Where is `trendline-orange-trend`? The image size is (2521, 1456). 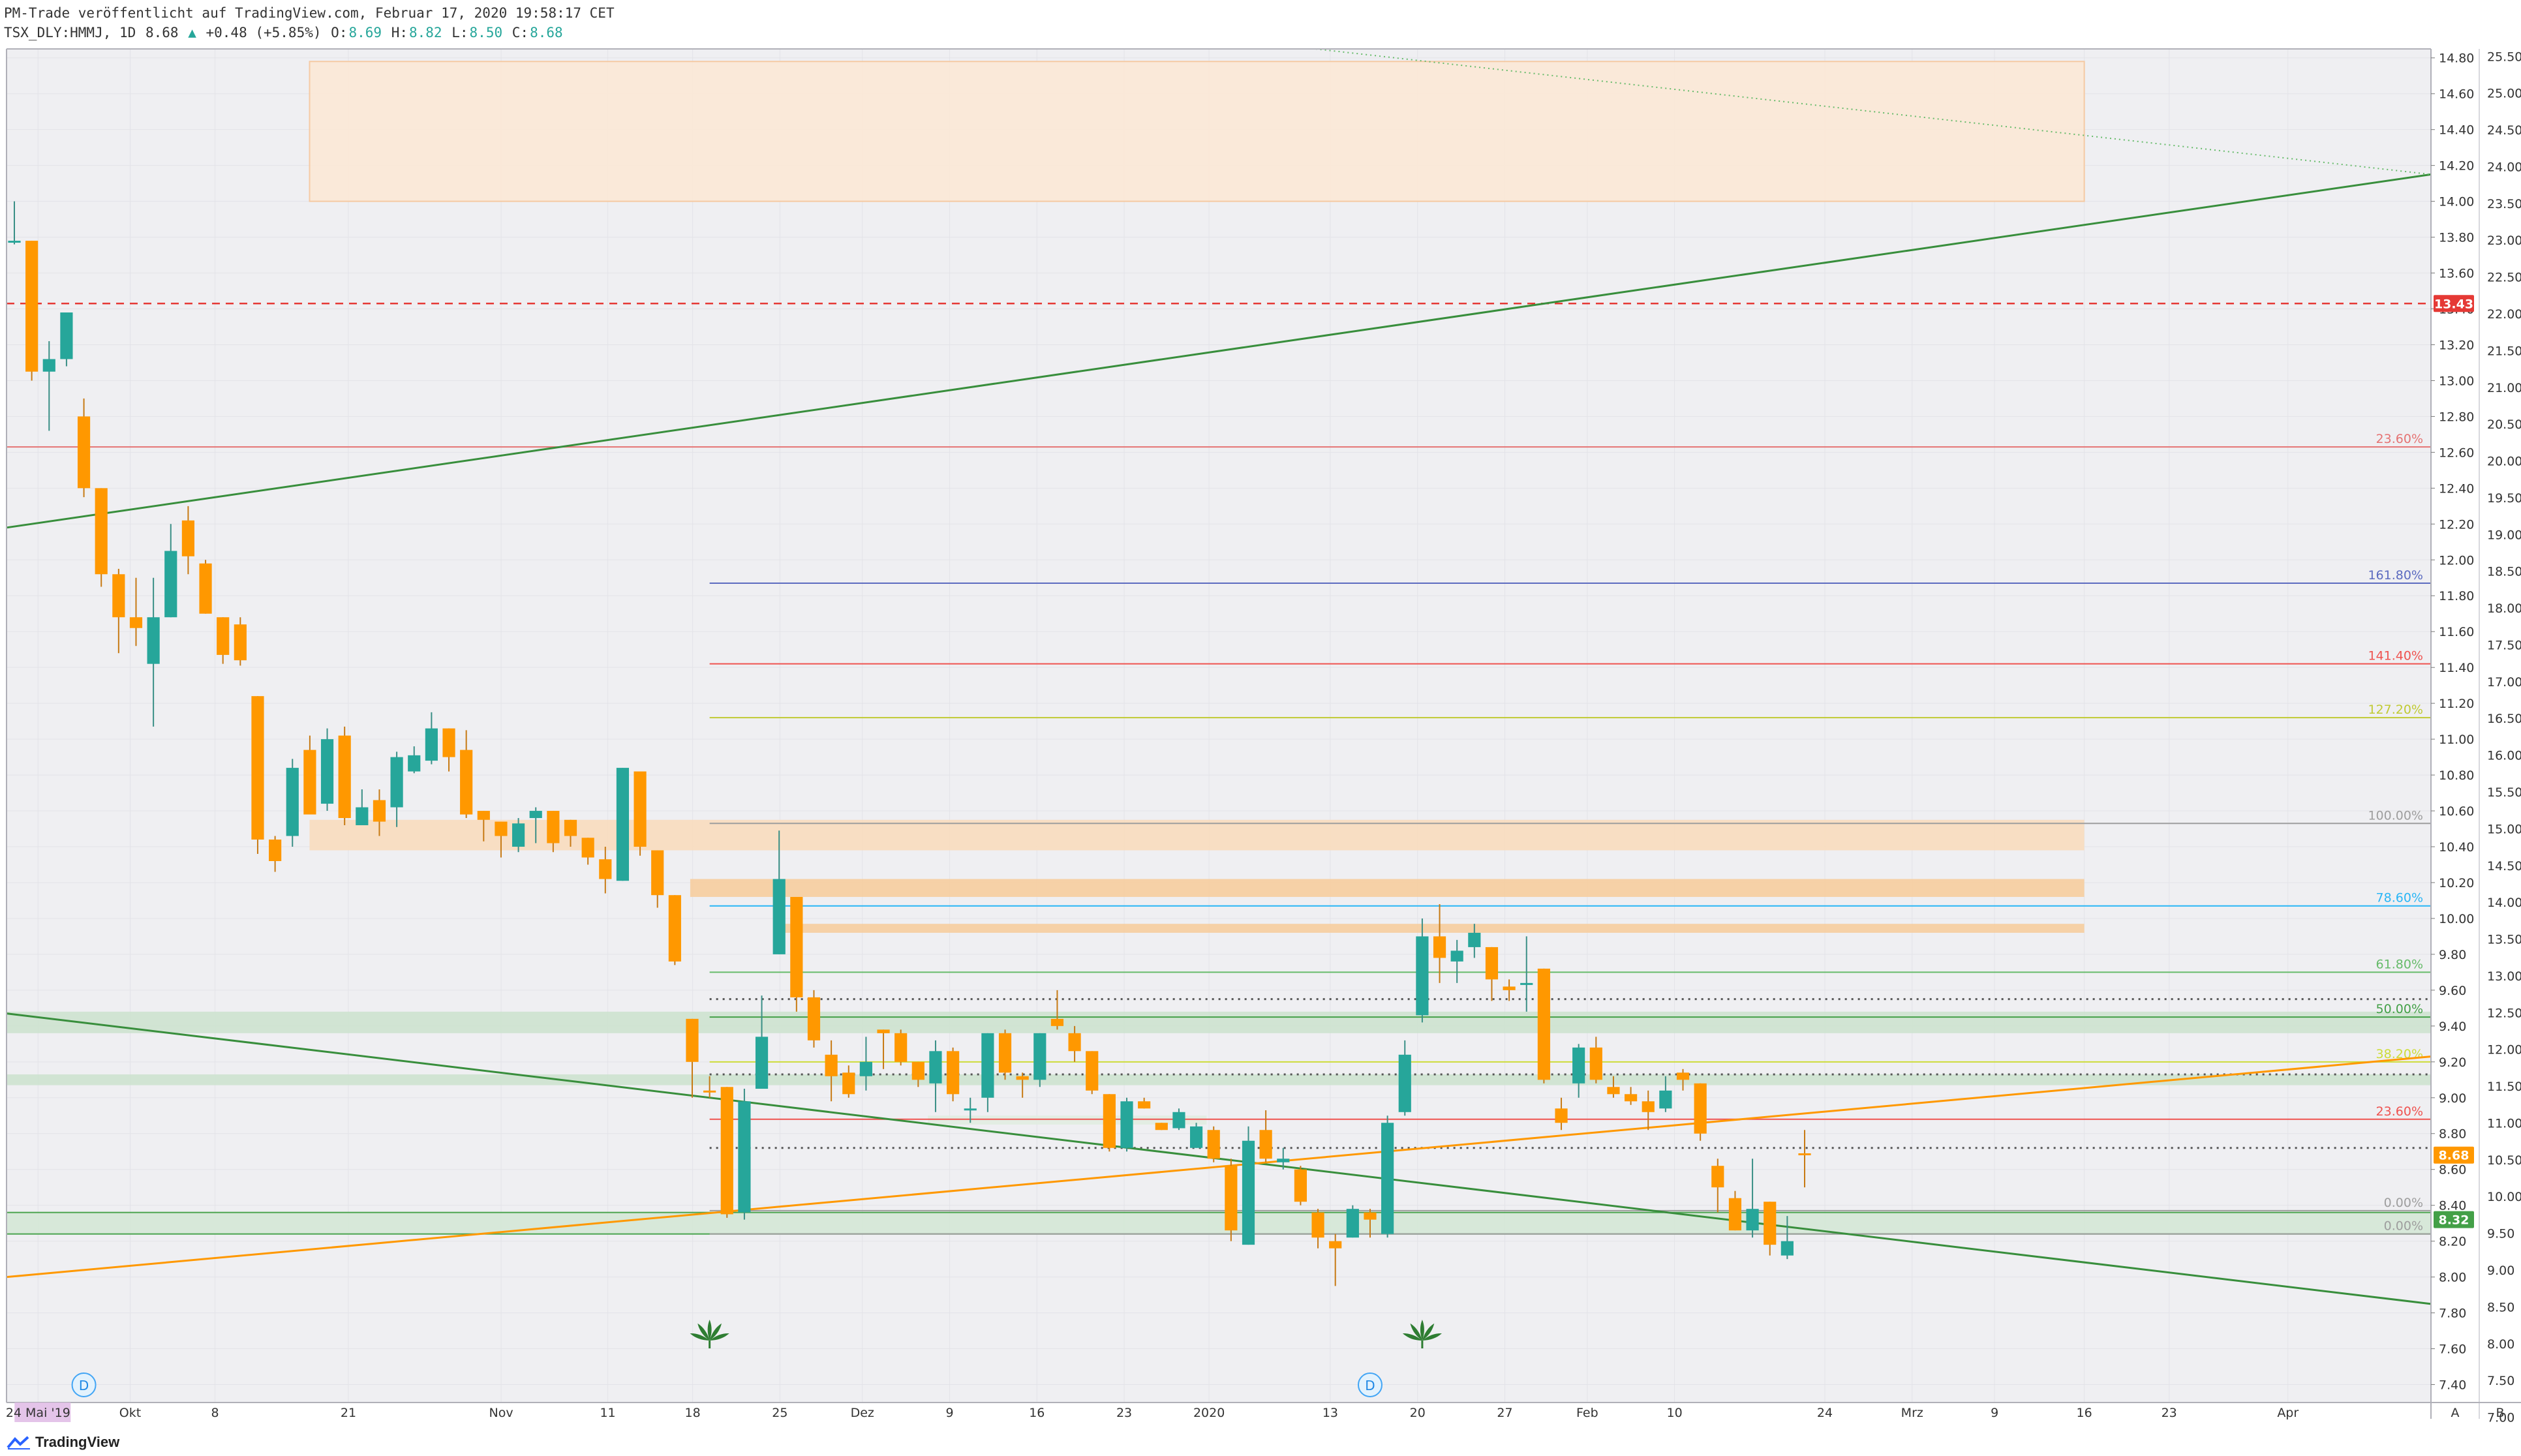
trendline-orange-trend is located at coordinates (1219, 1167).